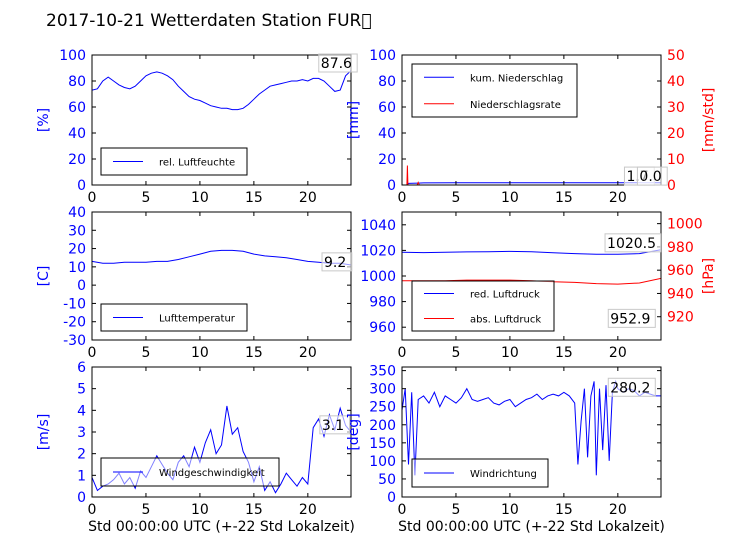 This screenshot has height=552, width=736. Describe the element at coordinates (378, 251) in the screenshot. I see `pressure-ytick-label: 1020` at that location.